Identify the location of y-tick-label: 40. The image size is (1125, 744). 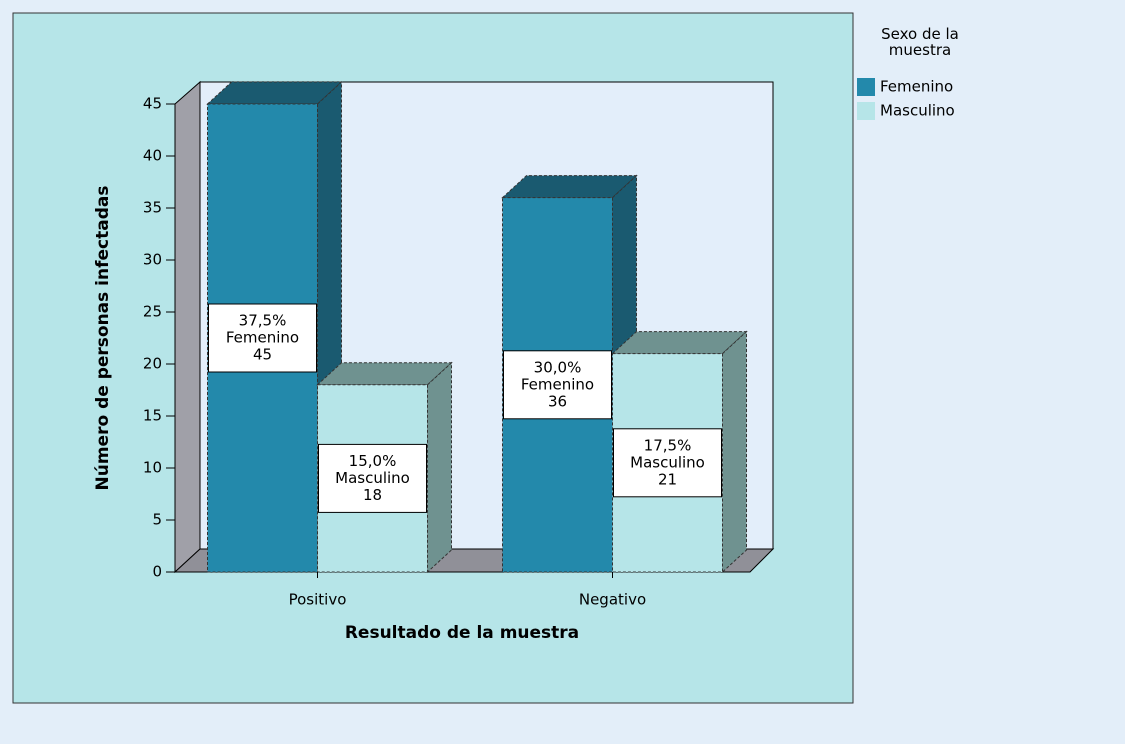
(152, 156).